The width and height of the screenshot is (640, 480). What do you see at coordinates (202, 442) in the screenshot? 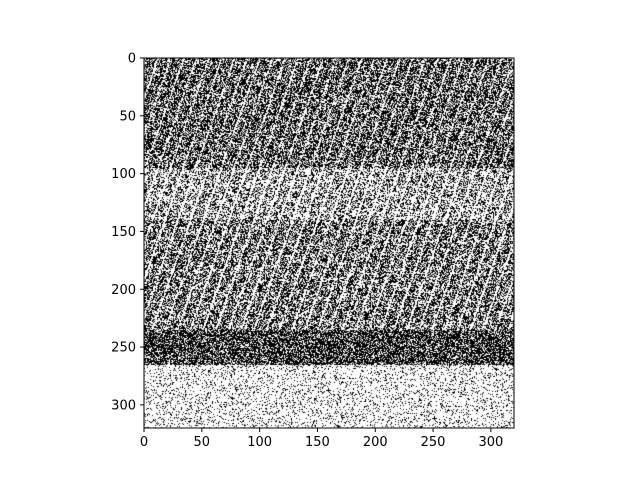
I see `x-tick-label: 50` at bounding box center [202, 442].